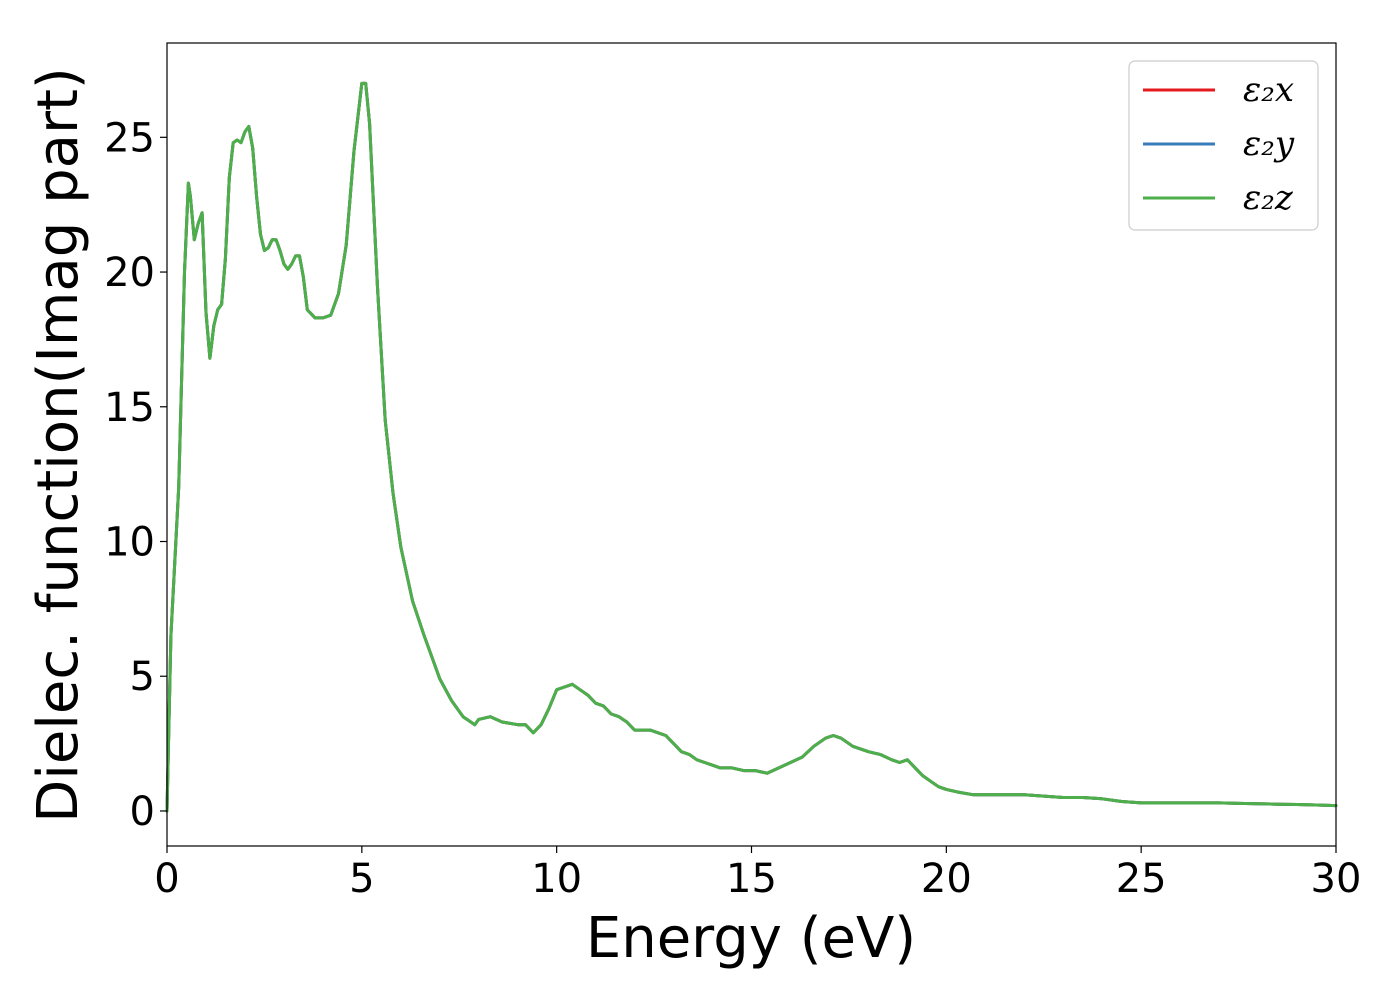 Image resolution: width=1400 pixels, height=1000 pixels. Describe the element at coordinates (58, 445) in the screenshot. I see `y-axis-label: Dielec. function(Imag part)` at that location.